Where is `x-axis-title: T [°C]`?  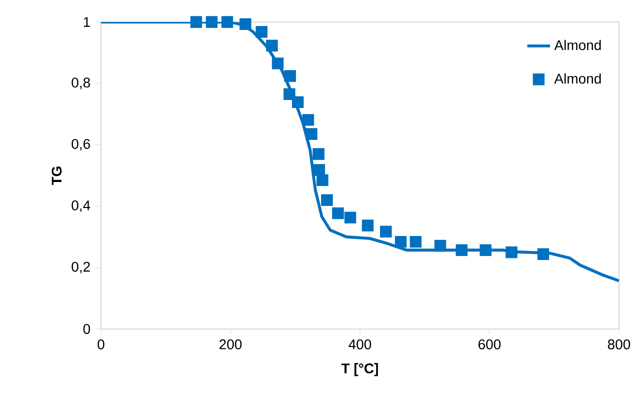
x-axis-title: T [°C] is located at coordinates (359, 369).